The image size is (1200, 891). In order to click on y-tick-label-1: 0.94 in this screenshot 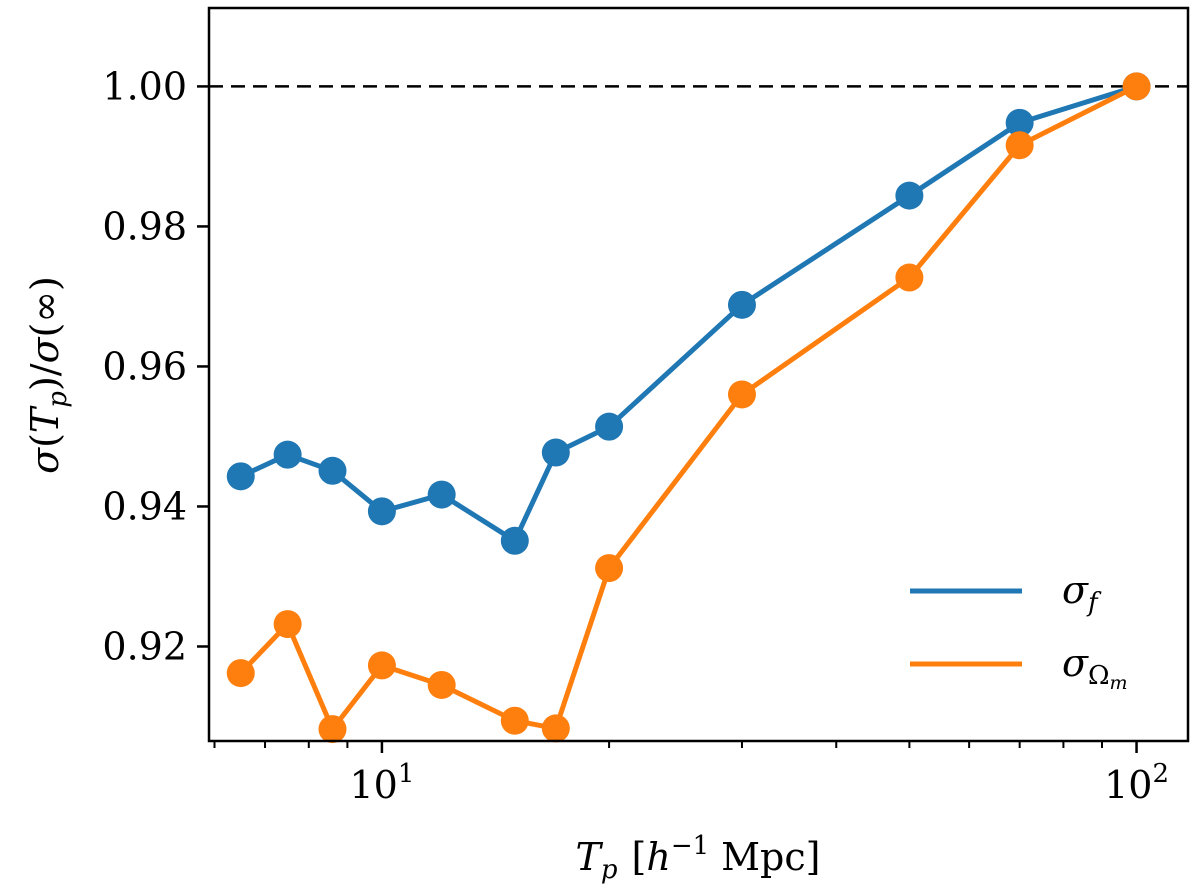, I will do `click(144, 506)`.